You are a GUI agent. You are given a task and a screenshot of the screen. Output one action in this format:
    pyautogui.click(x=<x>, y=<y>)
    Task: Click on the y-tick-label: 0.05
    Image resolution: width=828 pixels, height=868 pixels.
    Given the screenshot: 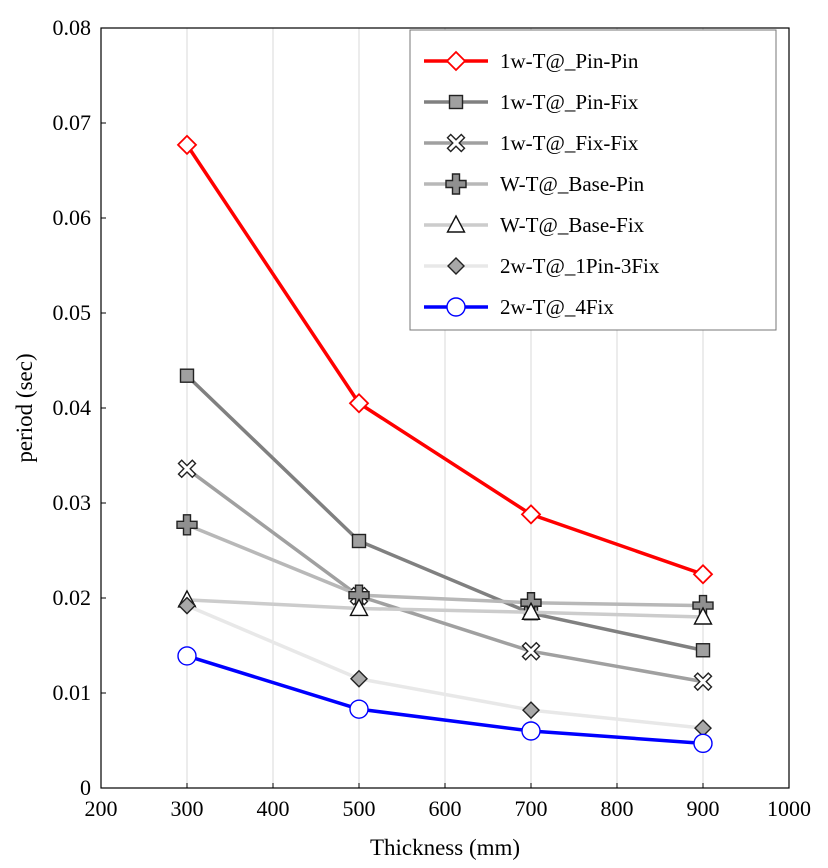 What is the action you would take?
    pyautogui.click(x=72, y=312)
    